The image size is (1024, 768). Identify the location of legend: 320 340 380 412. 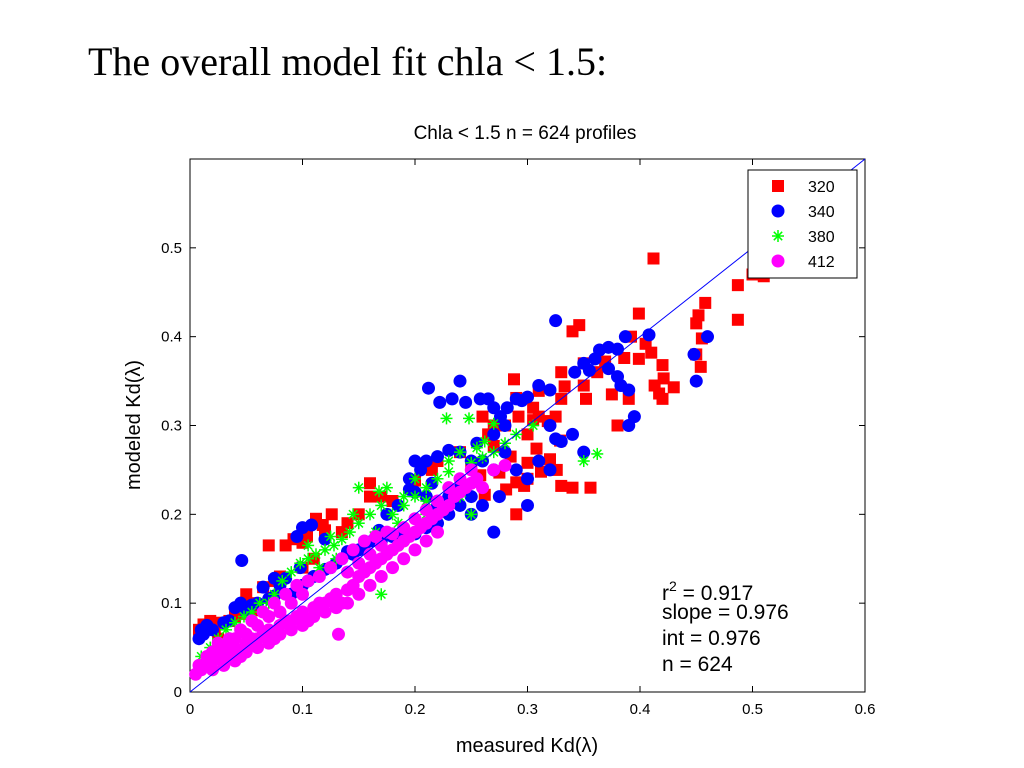
(802, 224).